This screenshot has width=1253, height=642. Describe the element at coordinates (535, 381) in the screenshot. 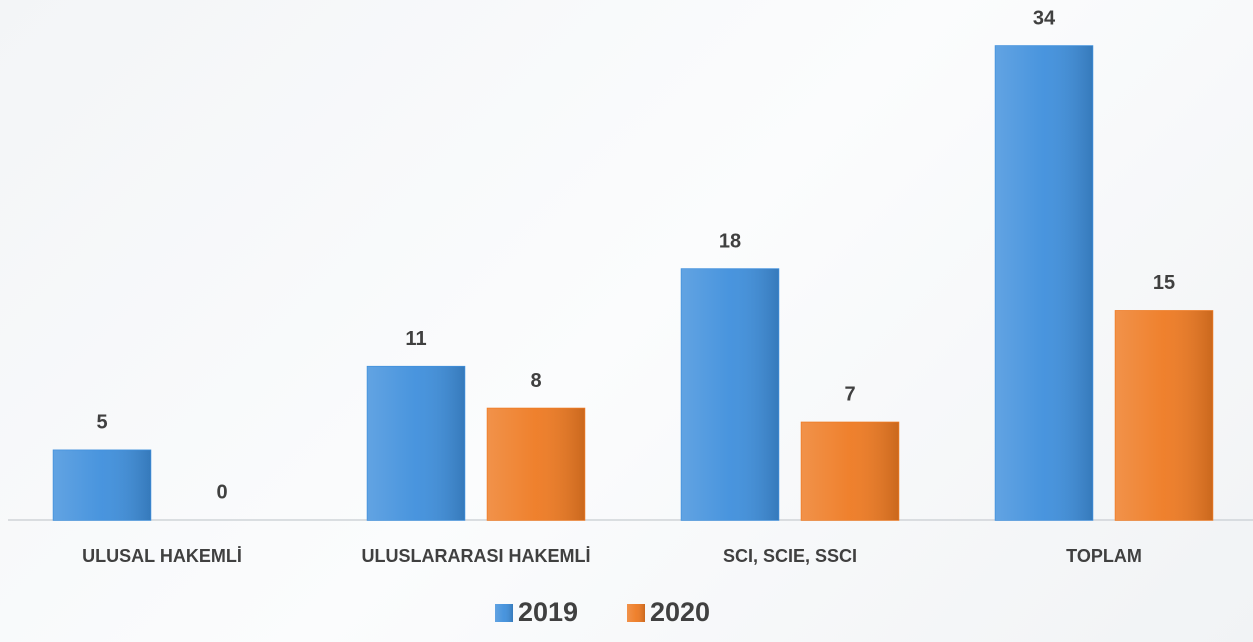

I see `value-label: 8` at that location.